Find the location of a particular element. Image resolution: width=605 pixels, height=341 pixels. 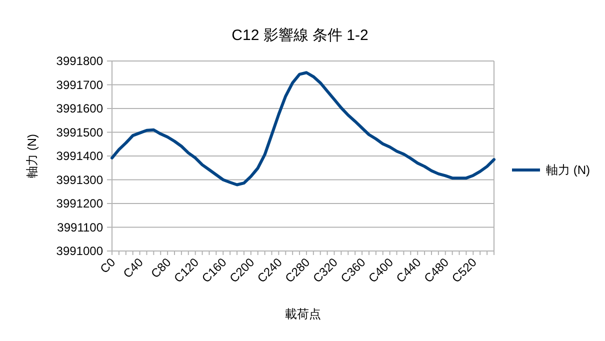

y-tick-label: 3991400 is located at coordinates (80, 156).